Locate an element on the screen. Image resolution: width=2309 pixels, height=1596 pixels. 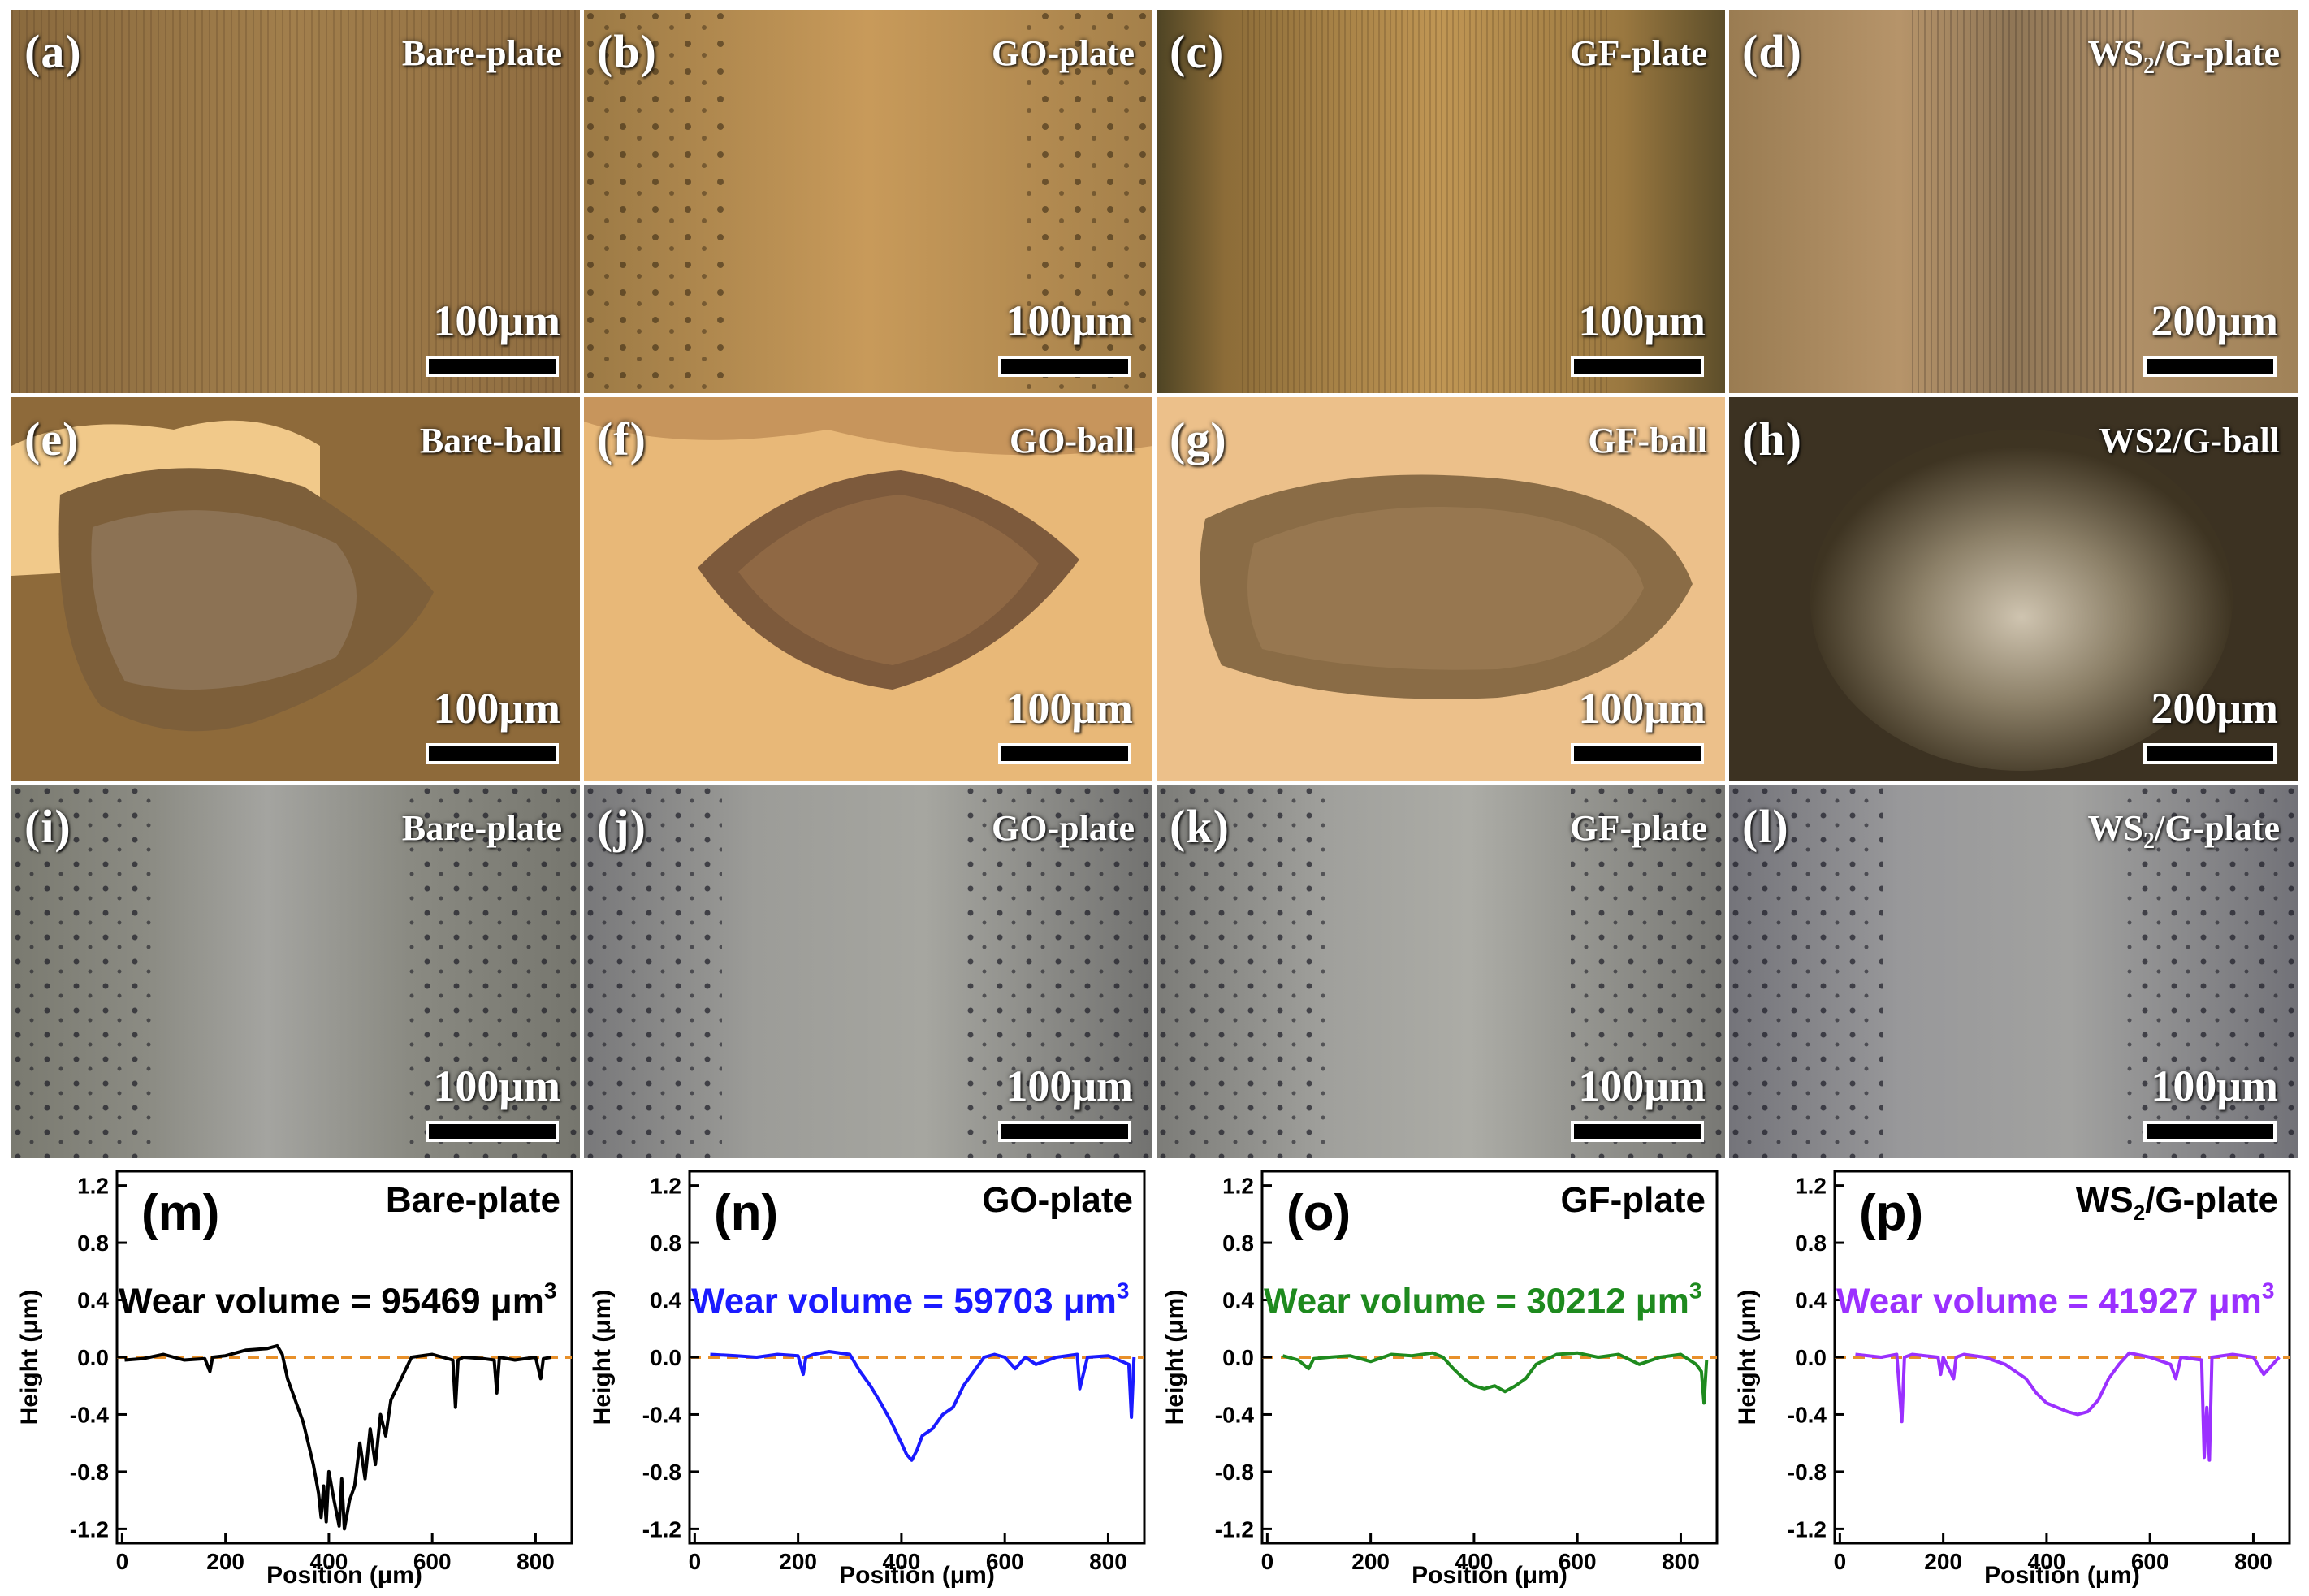
panel-title: GF-ball is located at coordinates (1648, 441).